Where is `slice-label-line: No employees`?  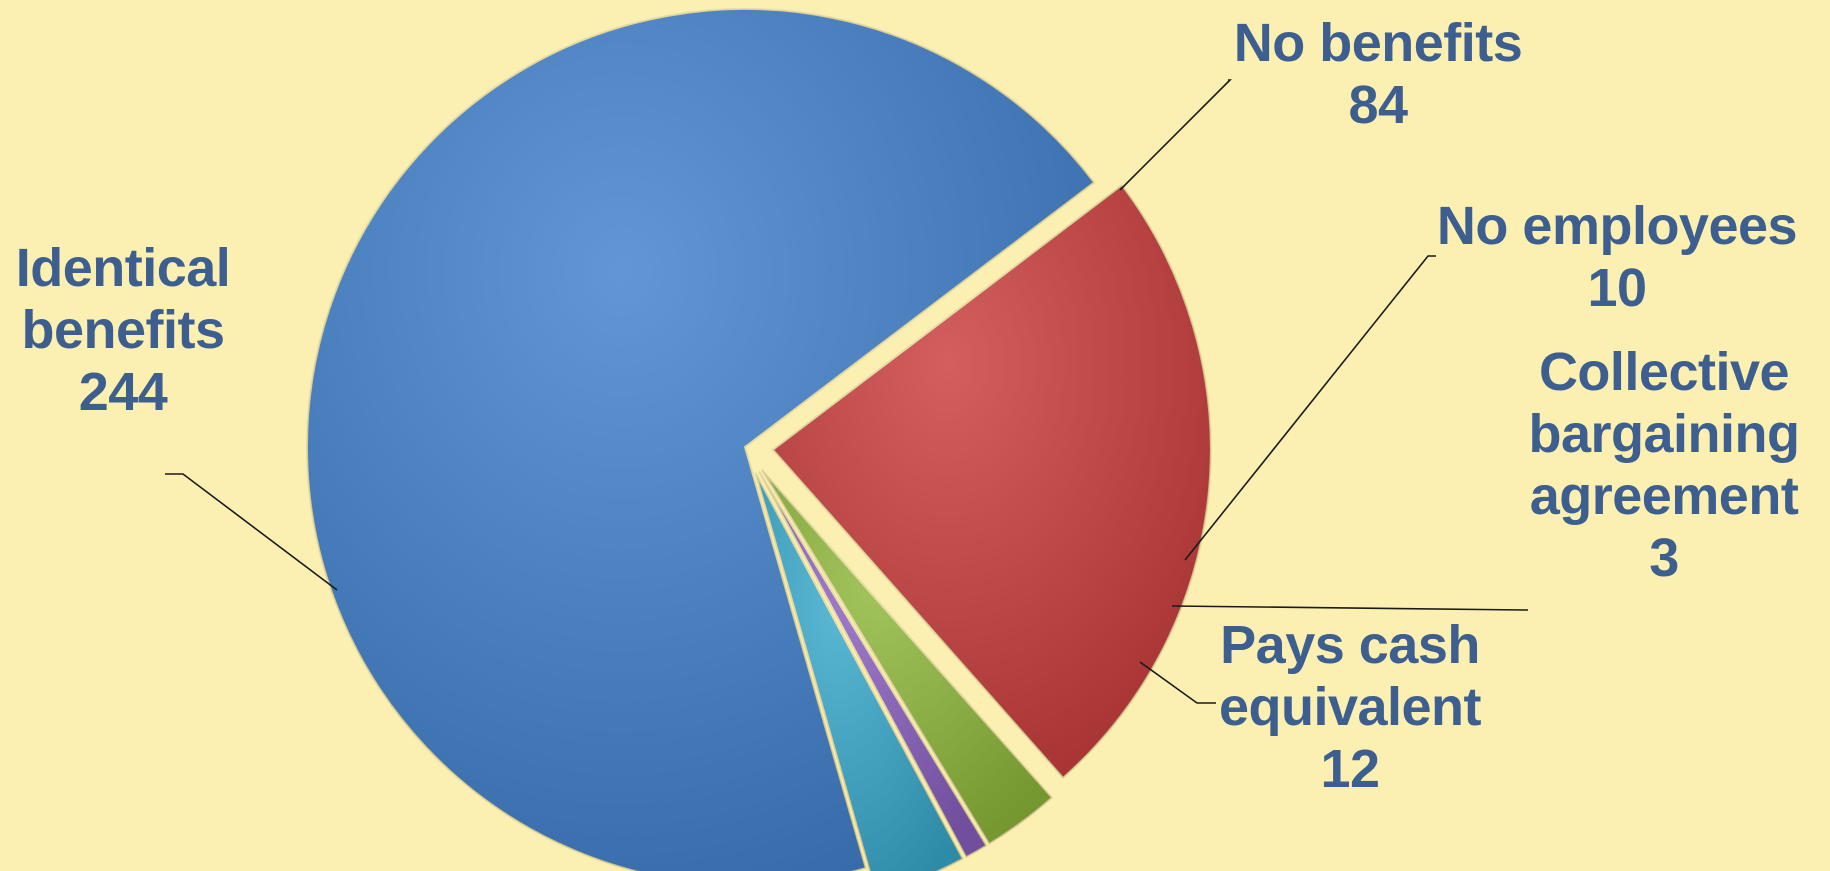
slice-label-line: No employees is located at coordinates (1617, 226).